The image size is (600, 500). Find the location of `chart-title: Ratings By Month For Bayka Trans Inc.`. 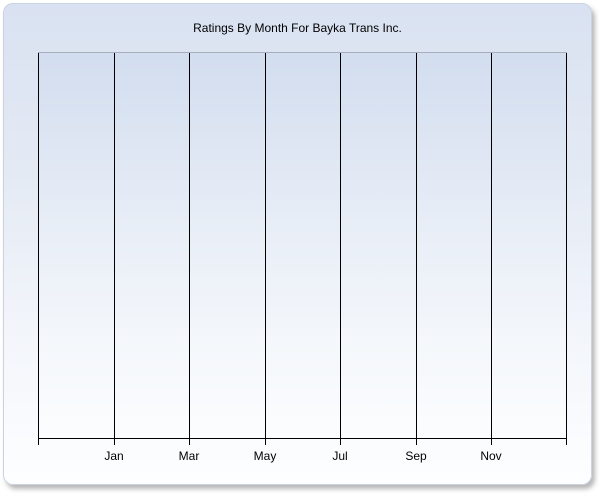

chart-title: Ratings By Month For Bayka Trans Inc. is located at coordinates (297, 28).